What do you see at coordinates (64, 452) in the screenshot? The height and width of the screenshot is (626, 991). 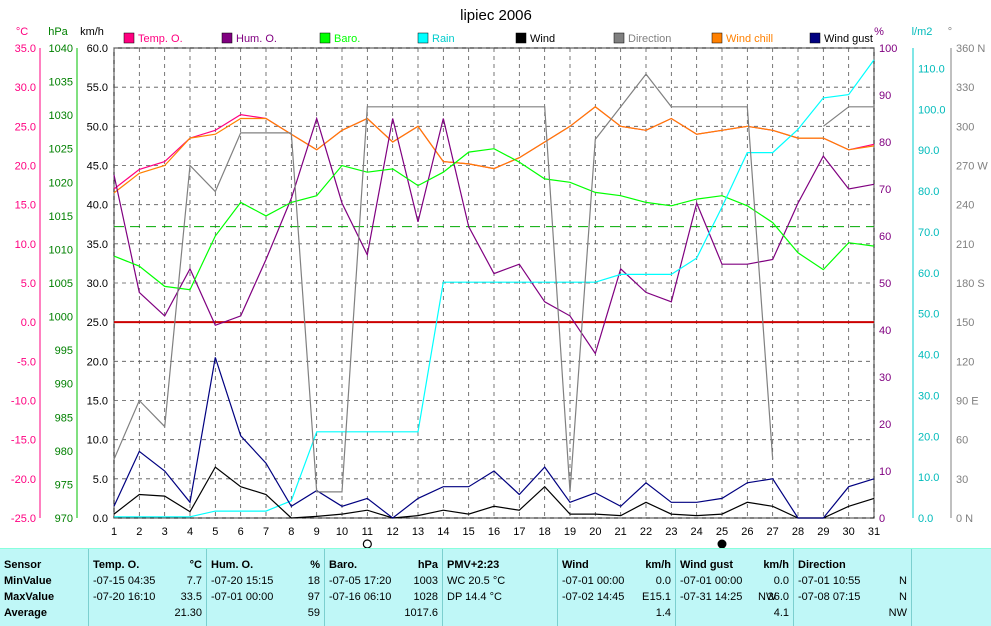 I see `baro-axis-tick: 980` at bounding box center [64, 452].